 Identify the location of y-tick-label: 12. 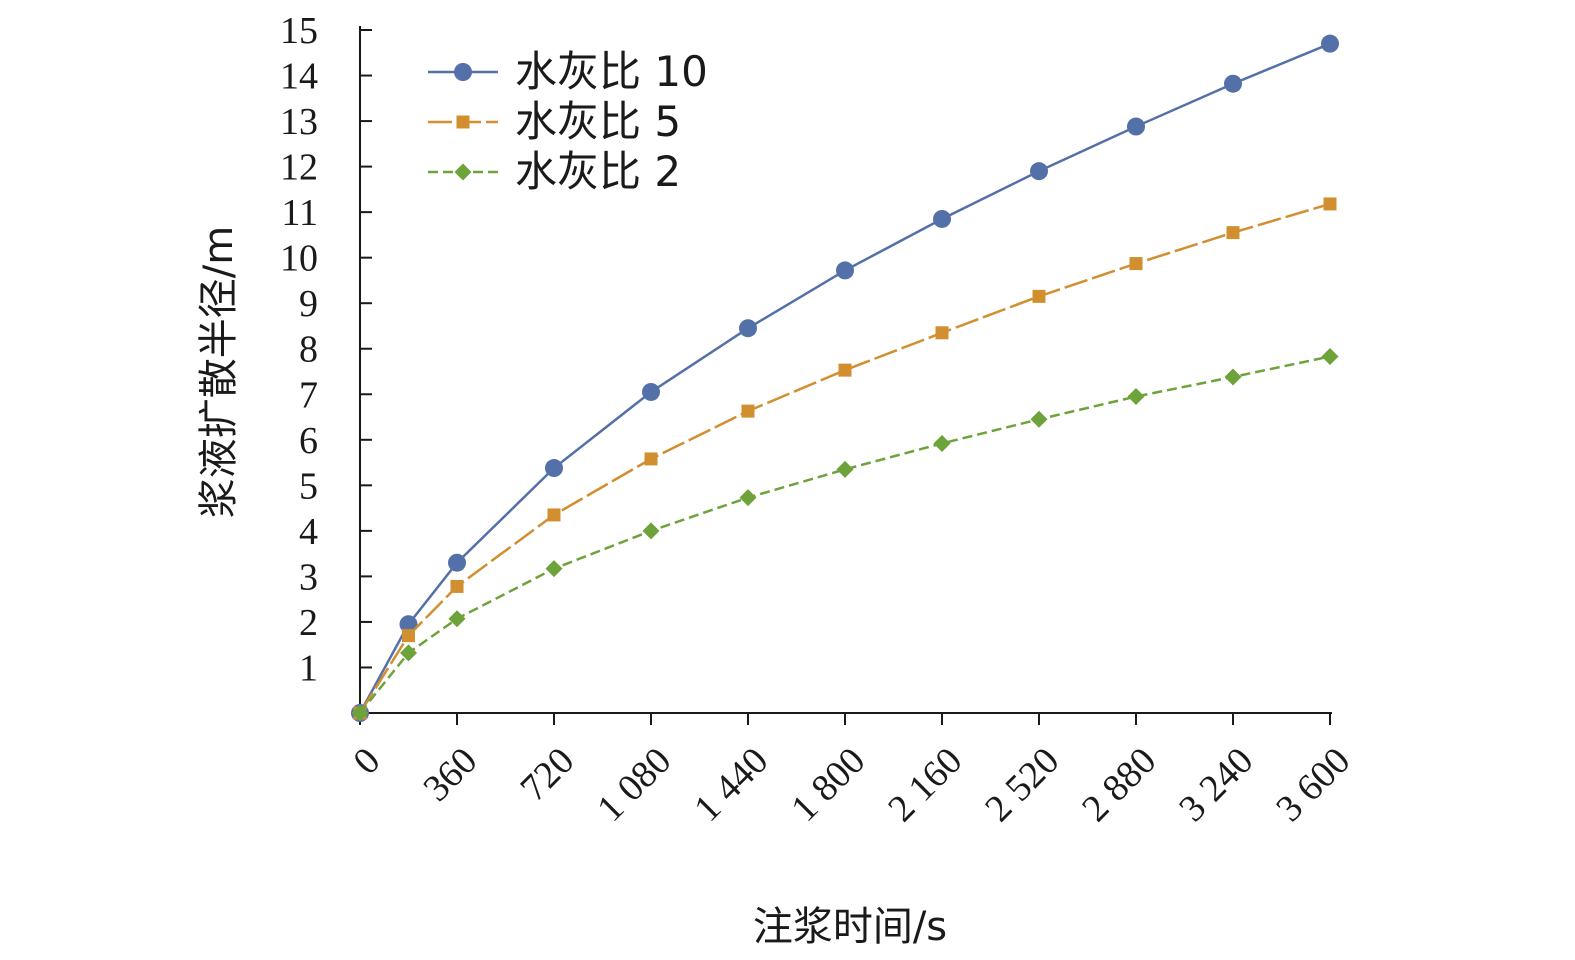
(299, 168).